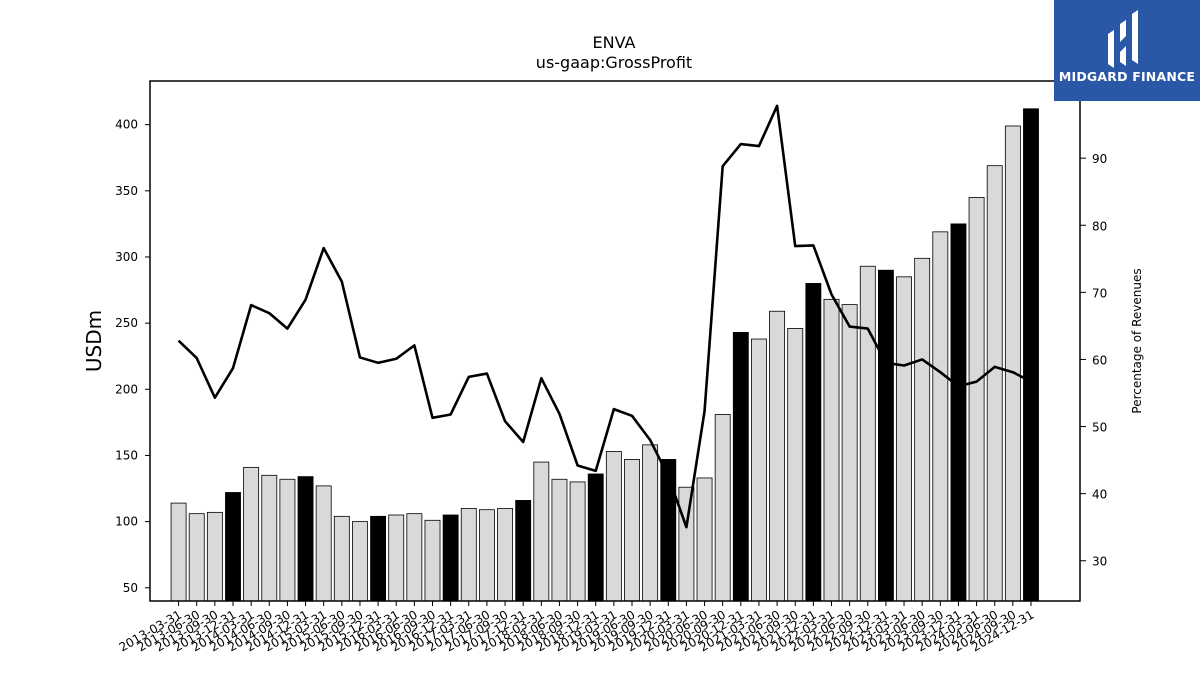 This screenshot has height=675, width=1200. What do you see at coordinates (1099, 360) in the screenshot?
I see `y2-tick-label: 60` at bounding box center [1099, 360].